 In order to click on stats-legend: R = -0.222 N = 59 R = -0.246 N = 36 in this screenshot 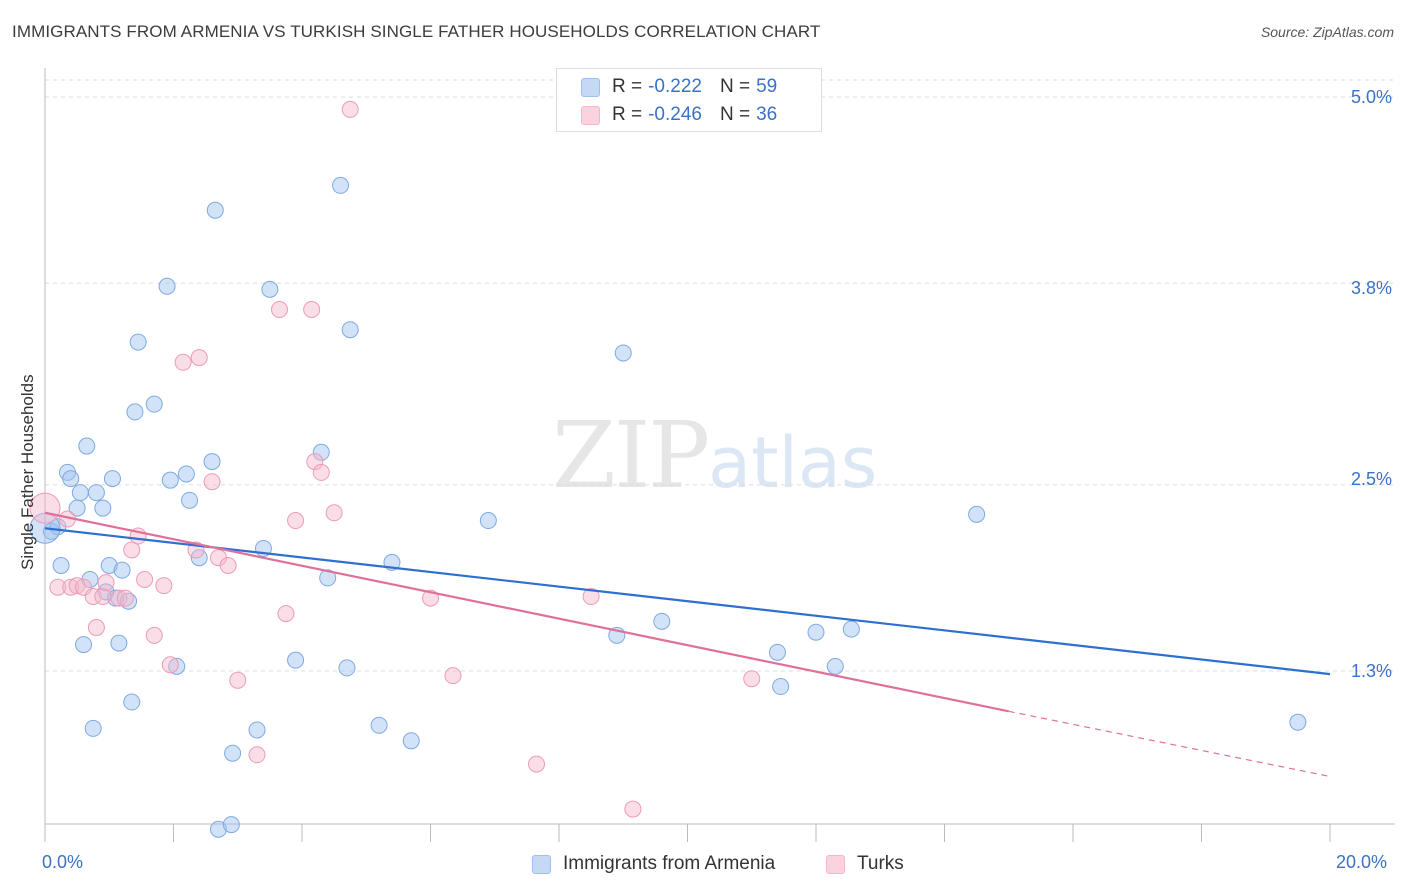, I will do `click(689, 100)`.